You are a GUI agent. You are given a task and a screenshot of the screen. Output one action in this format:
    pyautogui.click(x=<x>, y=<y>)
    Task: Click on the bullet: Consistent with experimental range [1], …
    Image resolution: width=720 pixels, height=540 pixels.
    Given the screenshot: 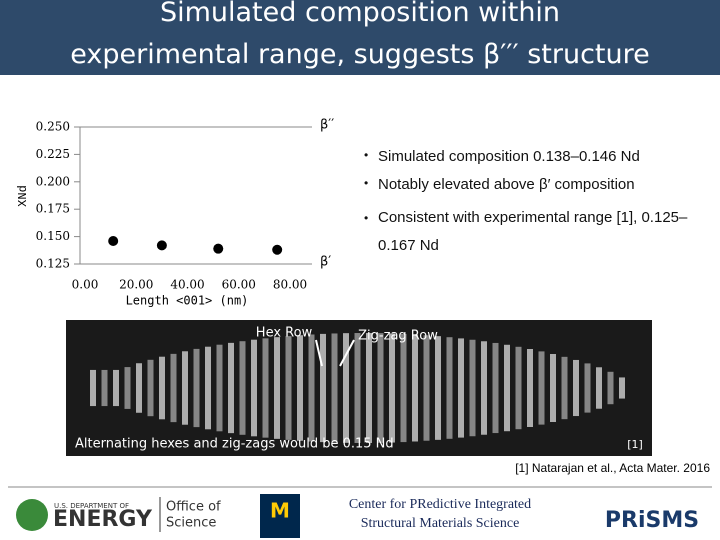 What is the action you would take?
    pyautogui.click(x=531, y=232)
    